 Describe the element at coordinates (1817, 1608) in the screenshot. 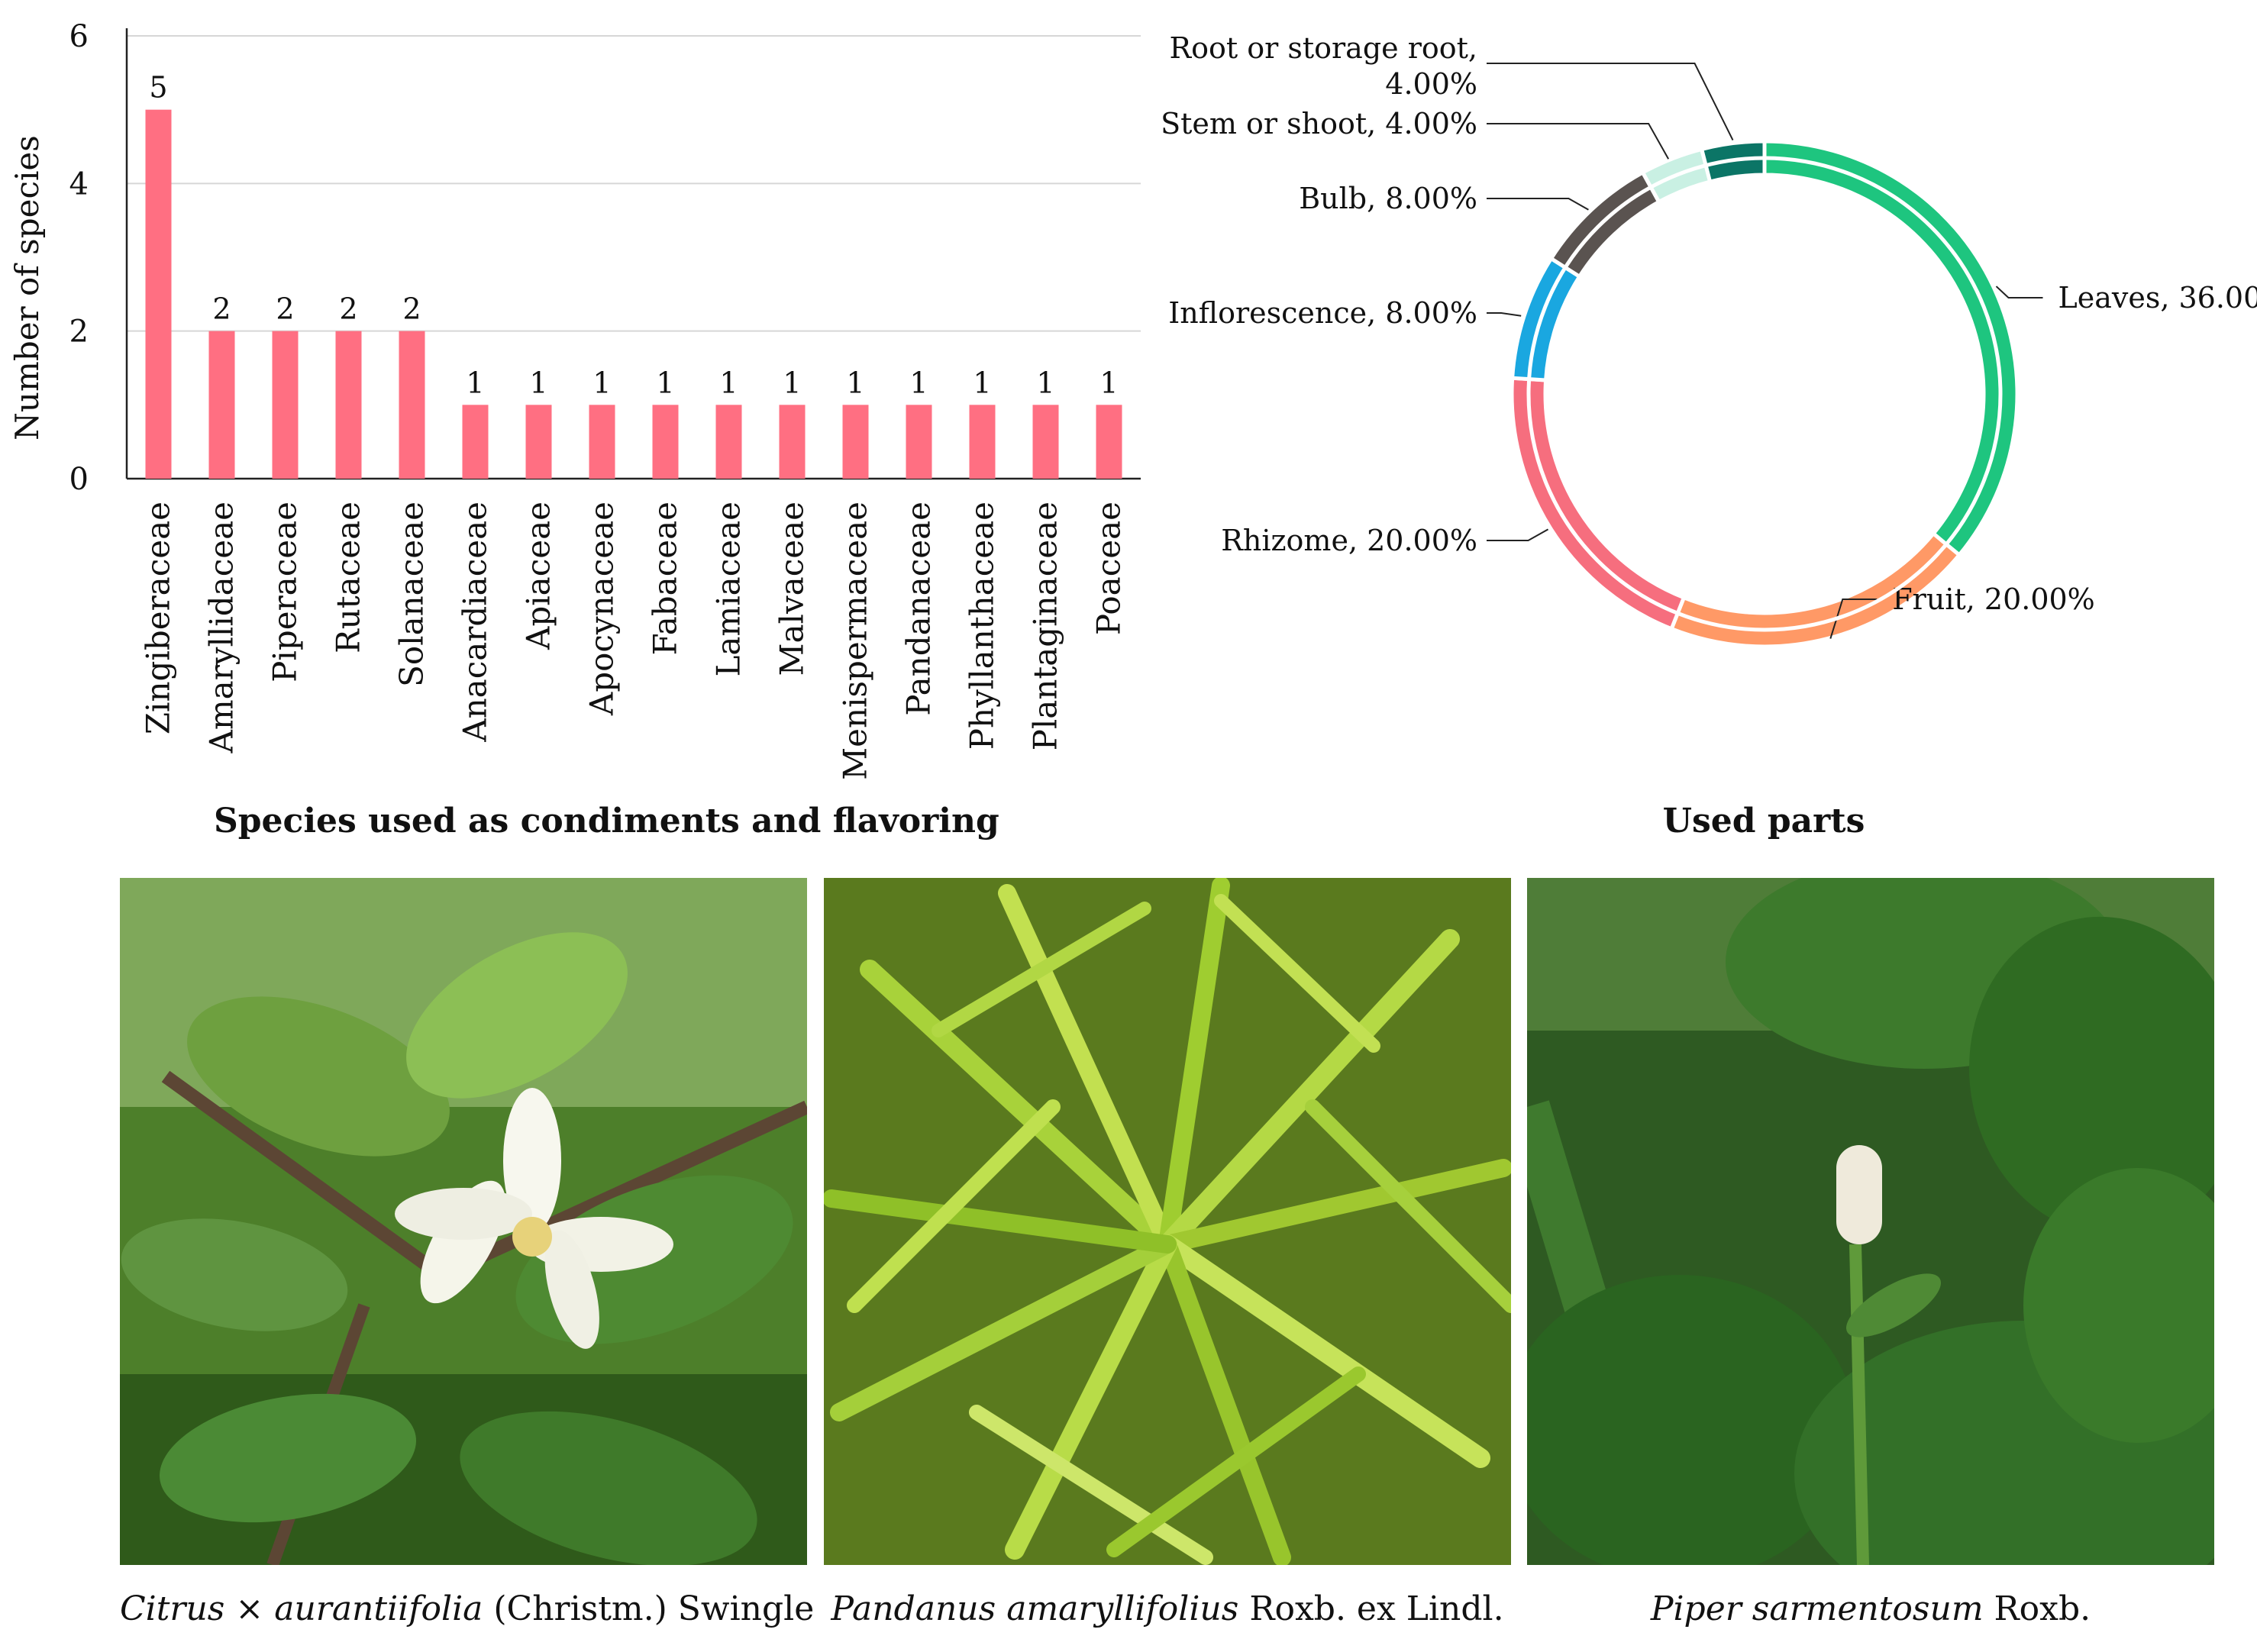

I see `caption-species: Piper sarmentosum` at that location.